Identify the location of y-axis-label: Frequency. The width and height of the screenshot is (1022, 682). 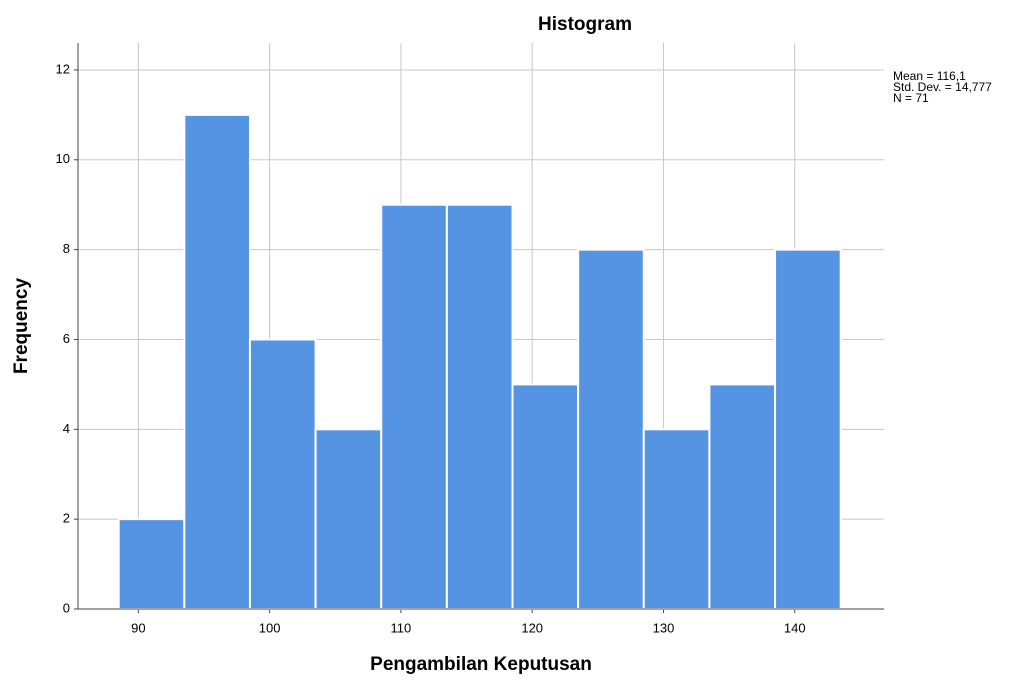
(21, 326).